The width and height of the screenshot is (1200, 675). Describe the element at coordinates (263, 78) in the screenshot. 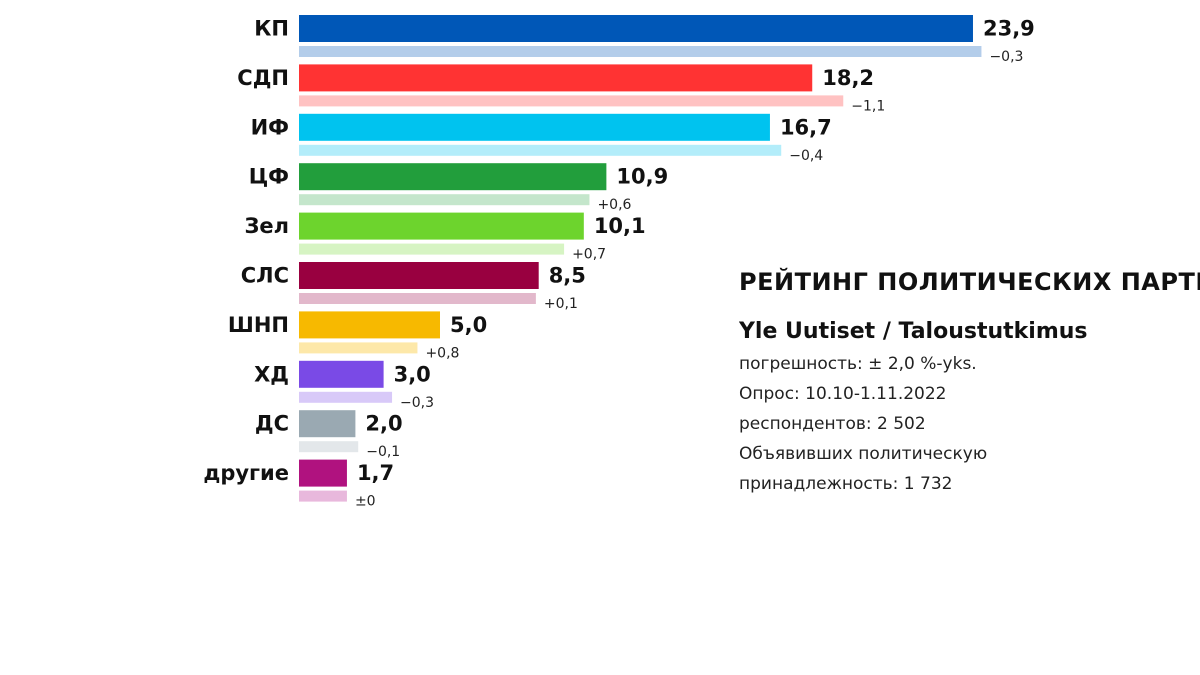

I see `party-label: СДП` at that location.